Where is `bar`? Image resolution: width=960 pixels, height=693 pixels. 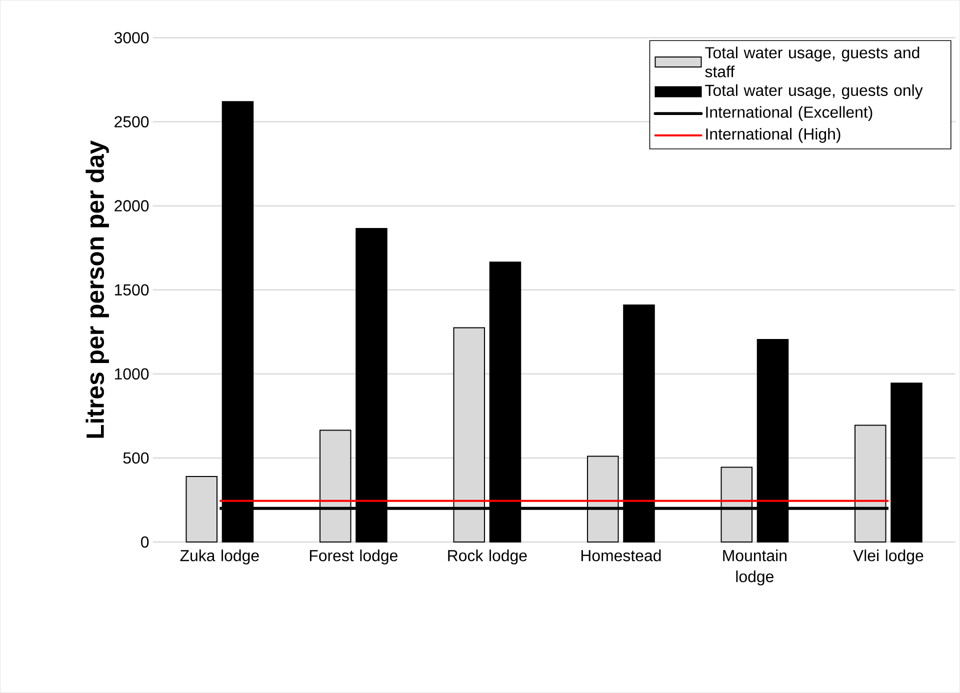
bar is located at coordinates (906, 462).